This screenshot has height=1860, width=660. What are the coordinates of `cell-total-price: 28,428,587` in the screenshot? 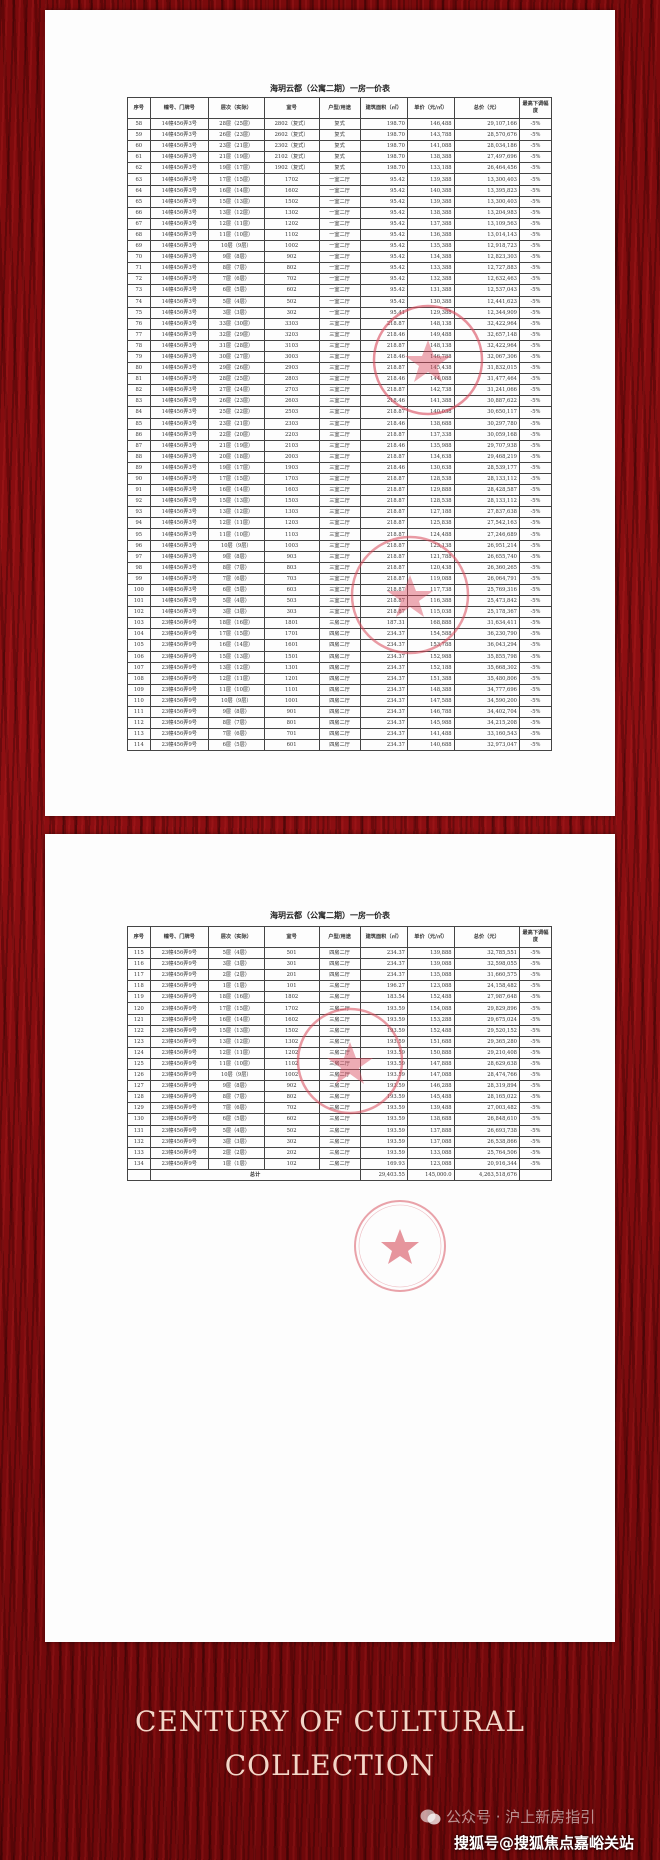 It's located at (486, 490).